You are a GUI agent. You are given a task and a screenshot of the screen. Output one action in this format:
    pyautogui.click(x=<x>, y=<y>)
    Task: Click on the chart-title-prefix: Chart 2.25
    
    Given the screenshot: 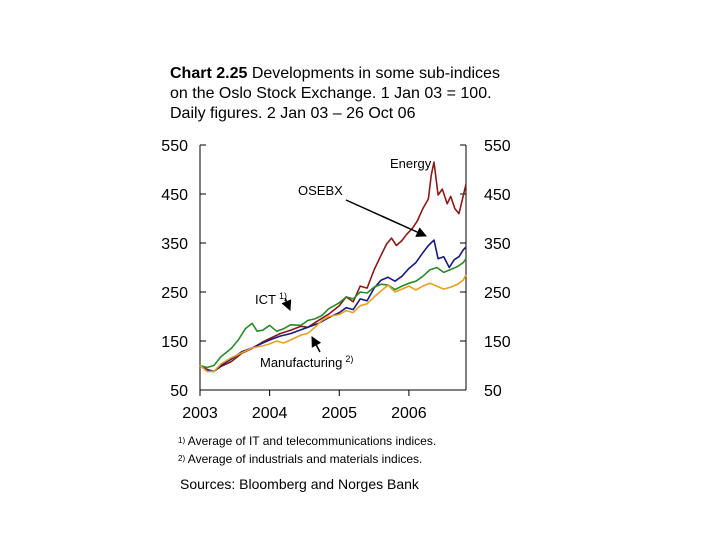 What is the action you would take?
    pyautogui.click(x=209, y=73)
    